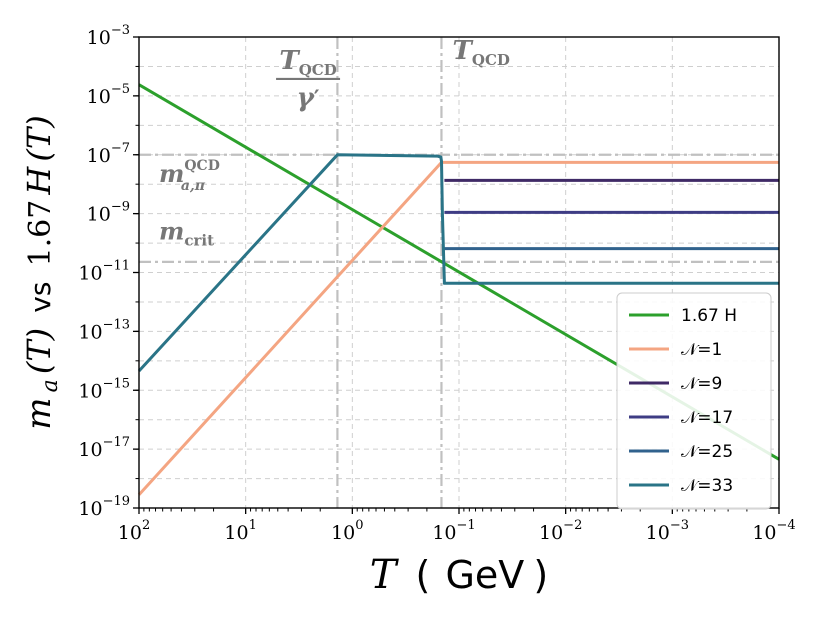 The image size is (830, 623). Describe the element at coordinates (707, 486) in the screenshot. I see `legend-entry: 𝒩=33` at that location.